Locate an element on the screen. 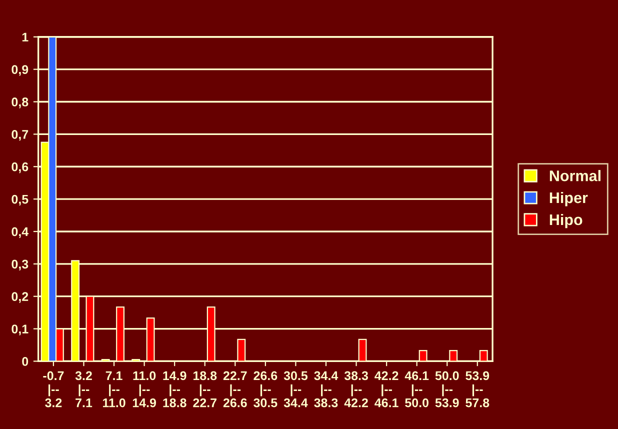  y-tick-label: 0,7 is located at coordinates (20, 135).